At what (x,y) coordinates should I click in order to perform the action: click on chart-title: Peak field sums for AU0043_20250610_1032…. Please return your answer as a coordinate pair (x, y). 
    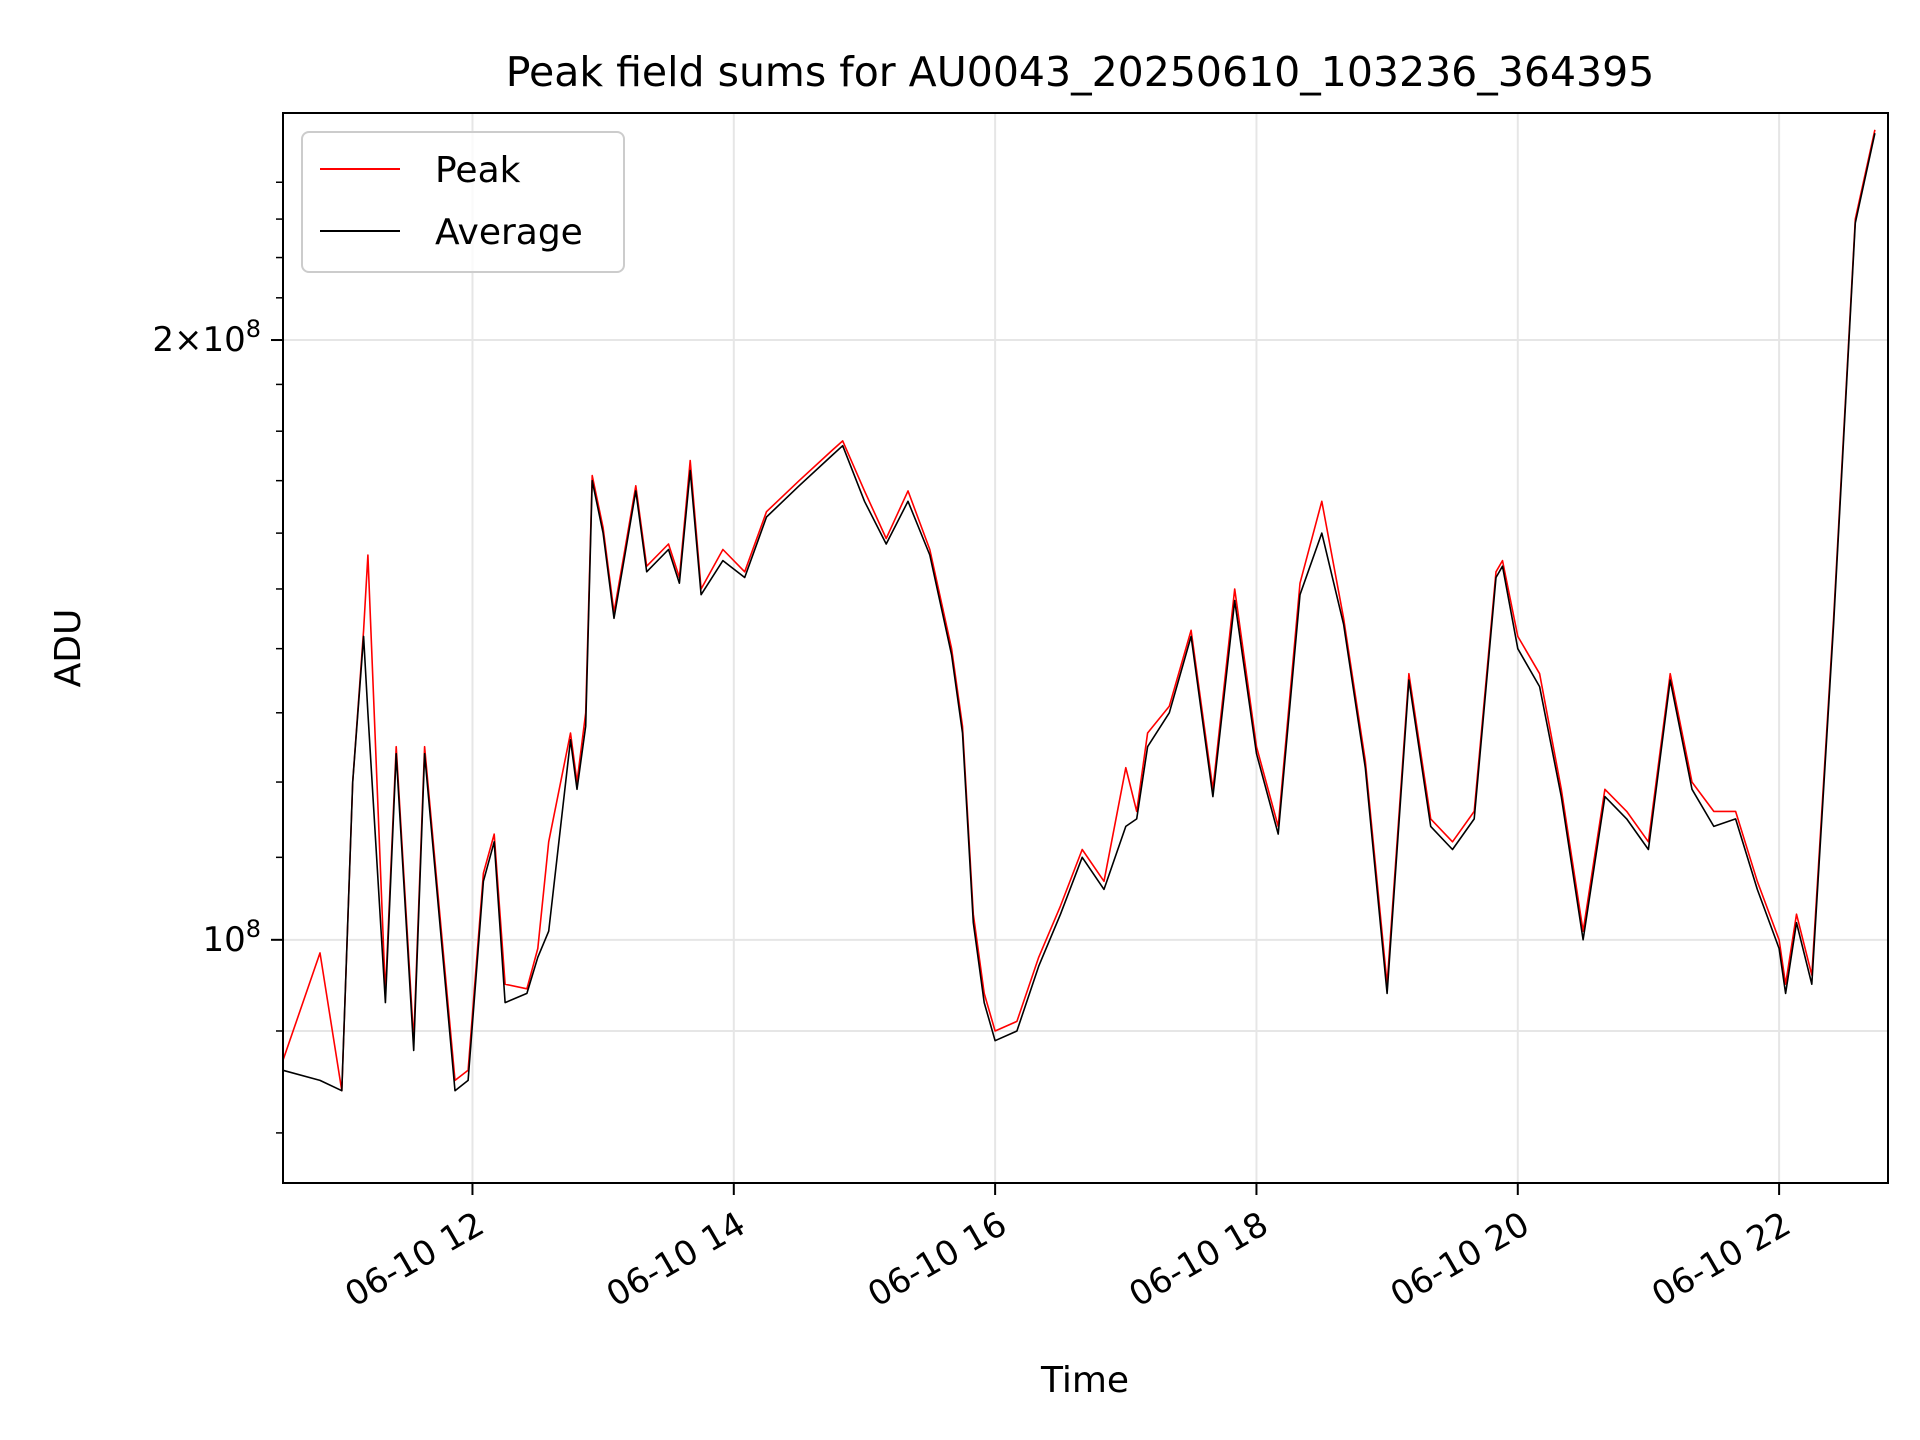
    Looking at the image, I should click on (1080, 72).